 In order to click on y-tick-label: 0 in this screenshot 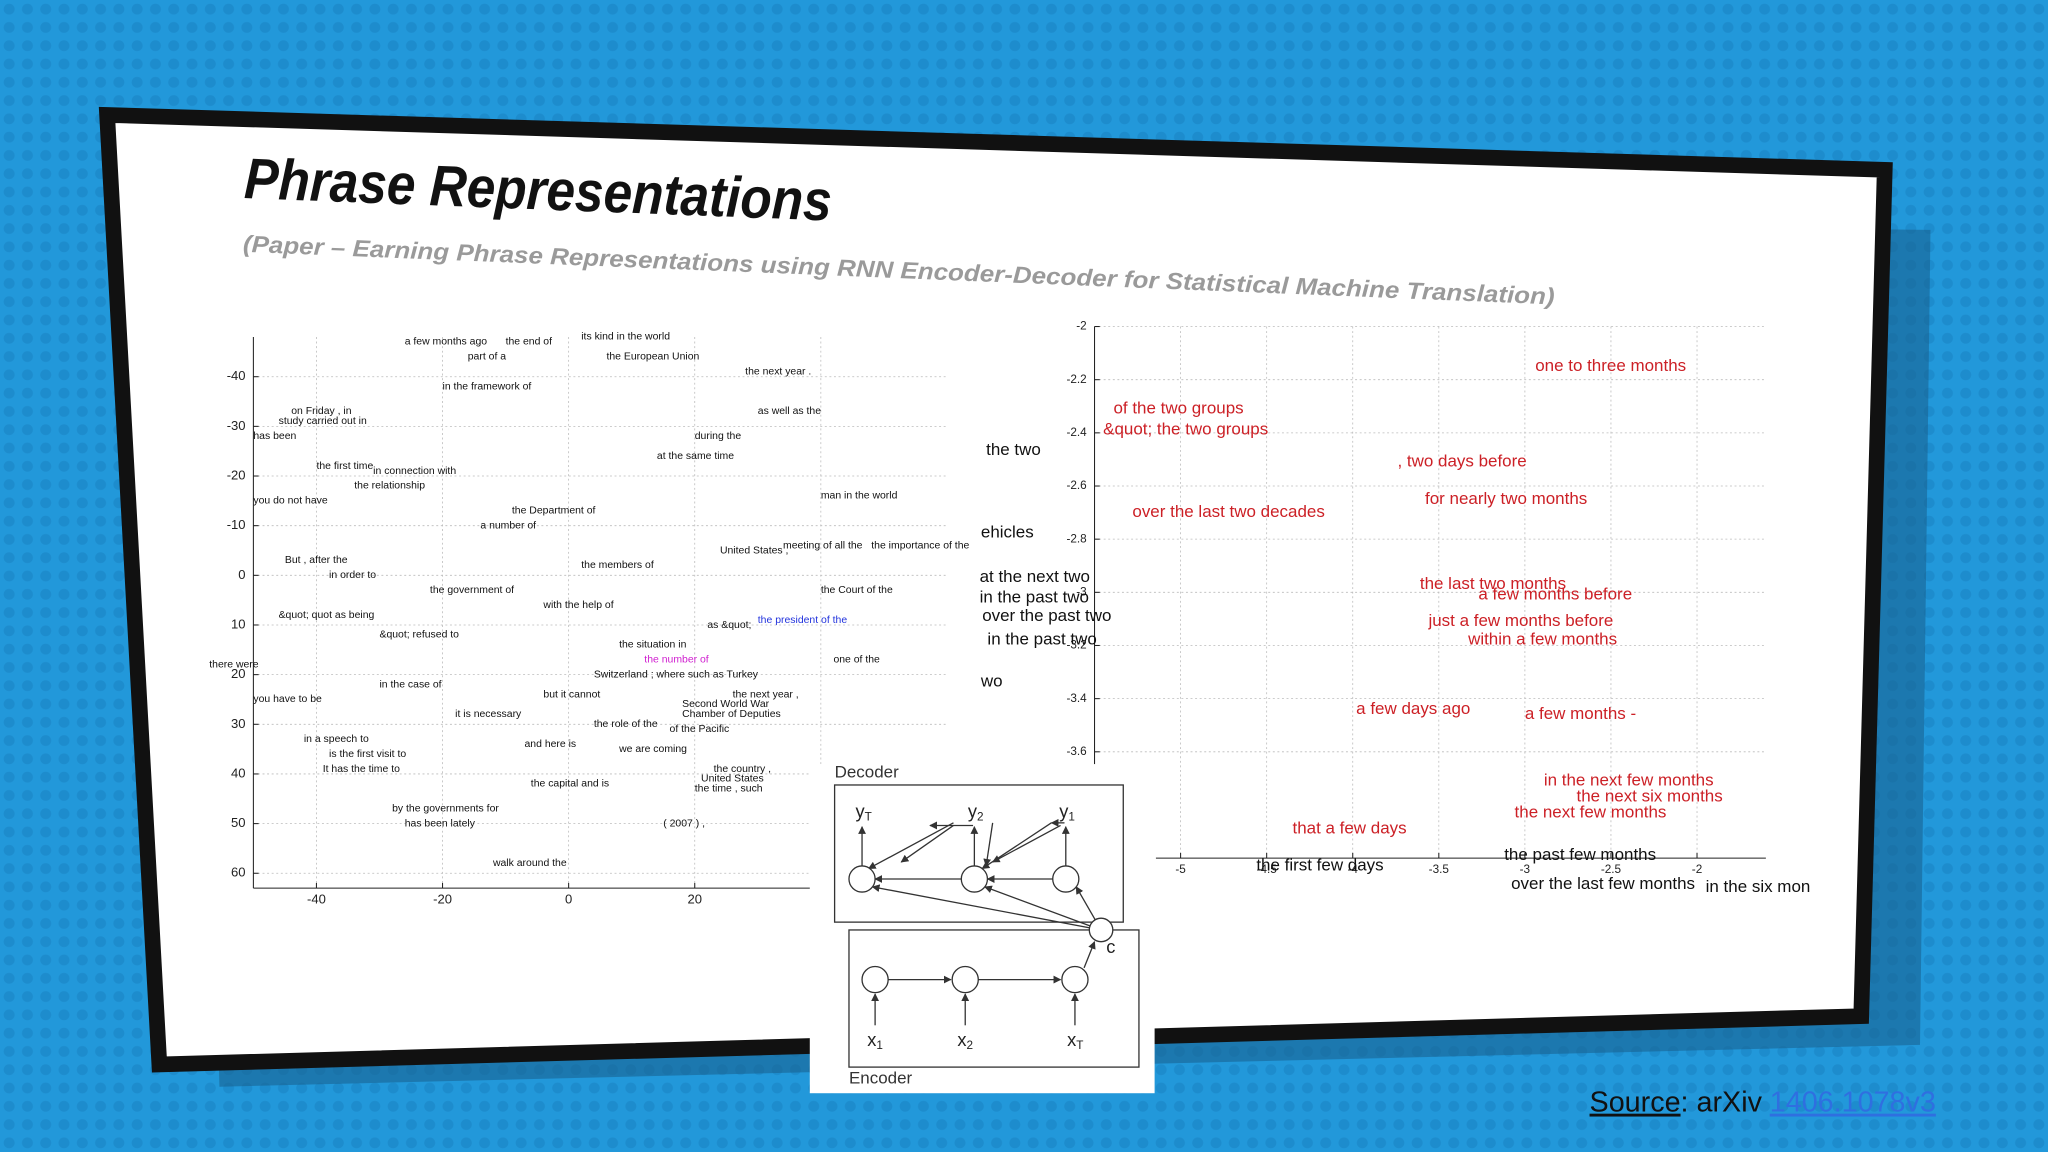, I will do `click(241, 574)`.